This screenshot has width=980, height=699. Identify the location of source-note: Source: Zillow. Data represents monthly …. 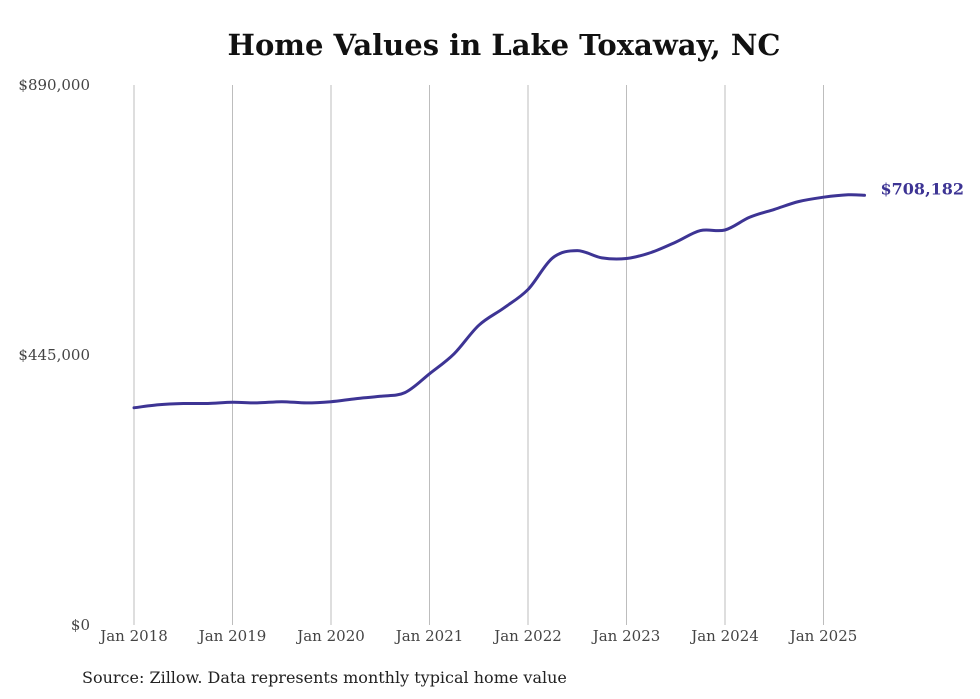
(324, 677).